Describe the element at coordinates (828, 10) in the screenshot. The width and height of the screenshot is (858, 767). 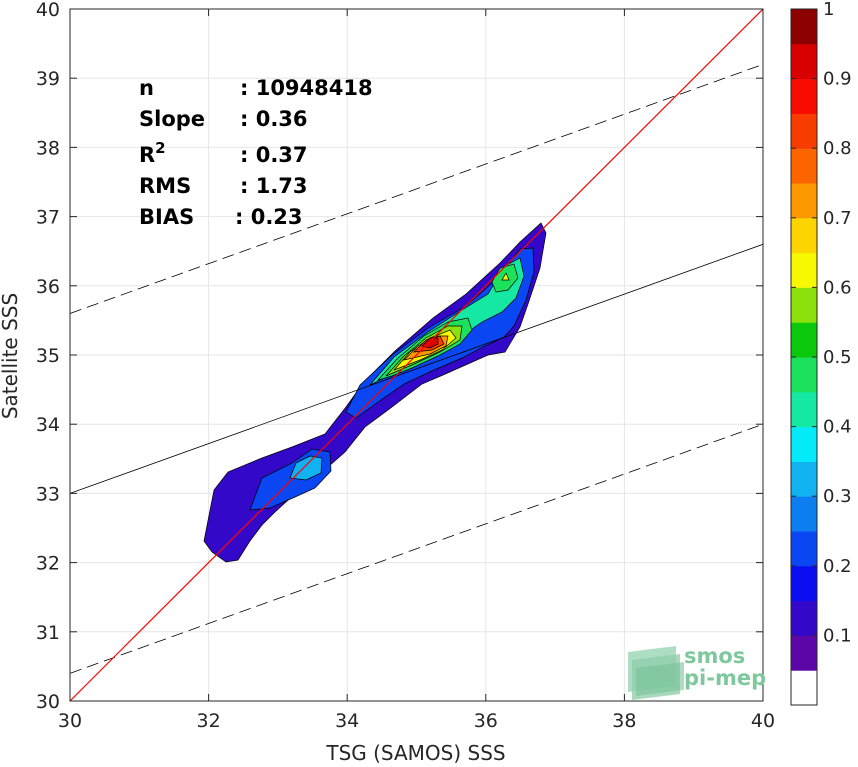
I see `colorbar-tick-label: 1` at that location.